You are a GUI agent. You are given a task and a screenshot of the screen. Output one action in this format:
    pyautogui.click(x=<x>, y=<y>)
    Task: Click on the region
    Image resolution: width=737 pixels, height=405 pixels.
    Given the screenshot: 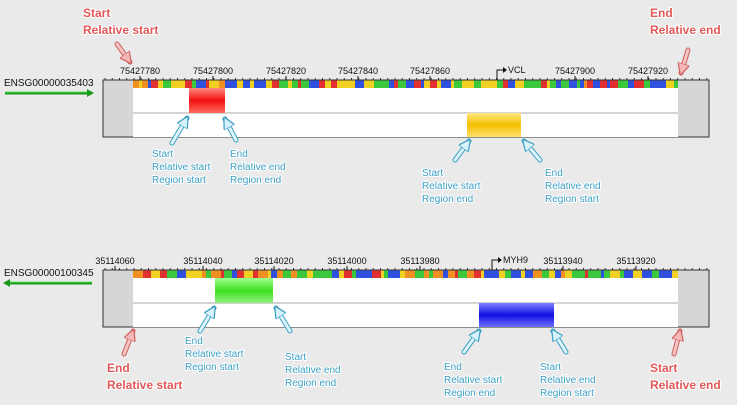 What is the action you would take?
    pyautogui.click(x=207, y=100)
    